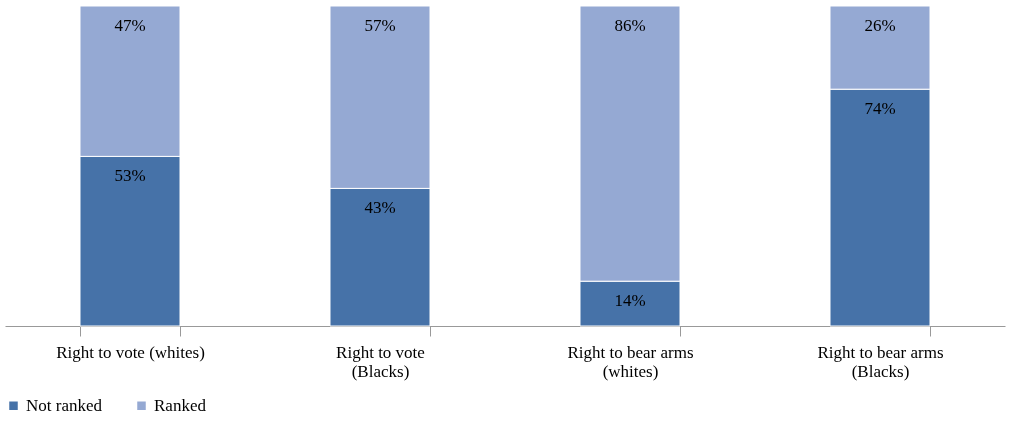 Image resolution: width=1034 pixels, height=447 pixels. I want to click on x-tick-label: Right to bear arms (whites), so click(630, 361).